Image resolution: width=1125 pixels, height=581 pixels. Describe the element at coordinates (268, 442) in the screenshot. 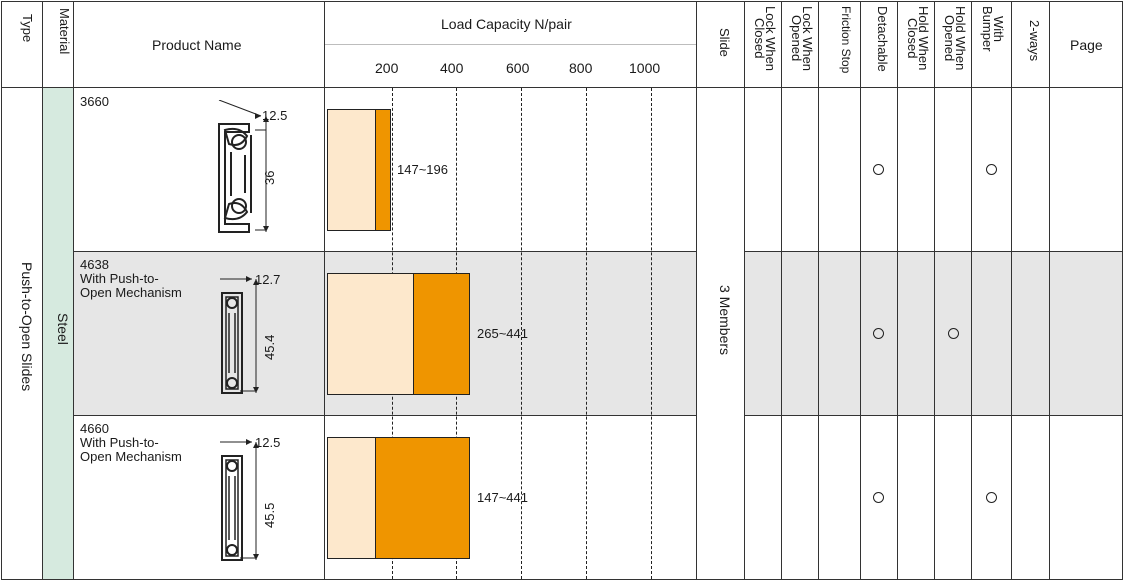

I see `width-dim-4660: 12.5` at that location.